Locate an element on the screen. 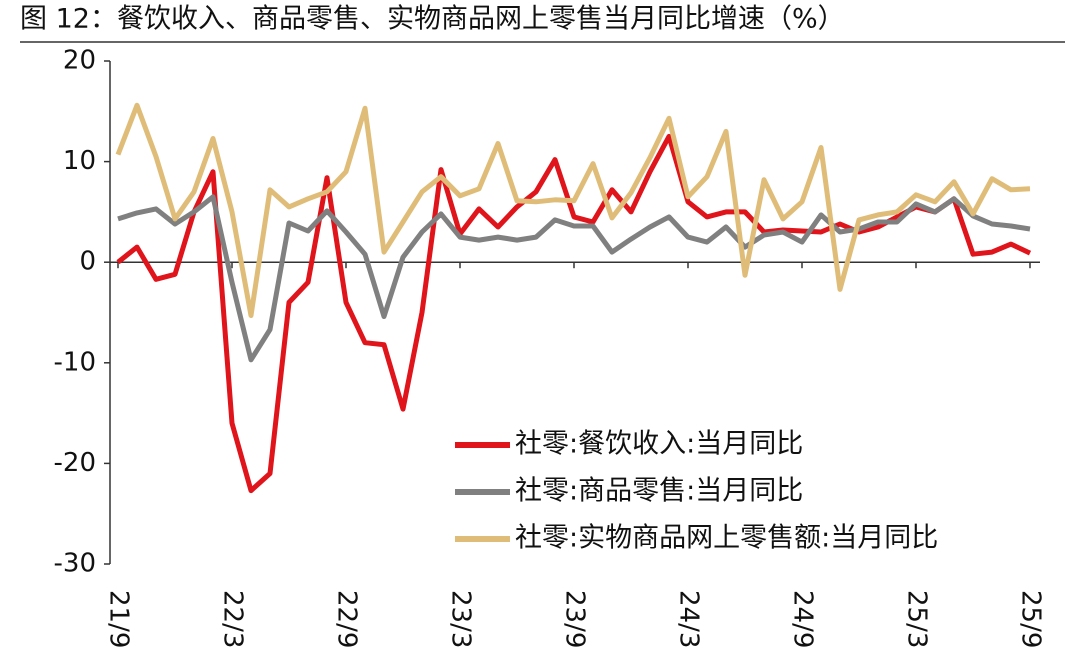 The height and width of the screenshot is (651, 1080). chart-title: 图 12：餐饮收入、商品零售、实物商品网上零售当月同比增速（%） is located at coordinates (432, 19).